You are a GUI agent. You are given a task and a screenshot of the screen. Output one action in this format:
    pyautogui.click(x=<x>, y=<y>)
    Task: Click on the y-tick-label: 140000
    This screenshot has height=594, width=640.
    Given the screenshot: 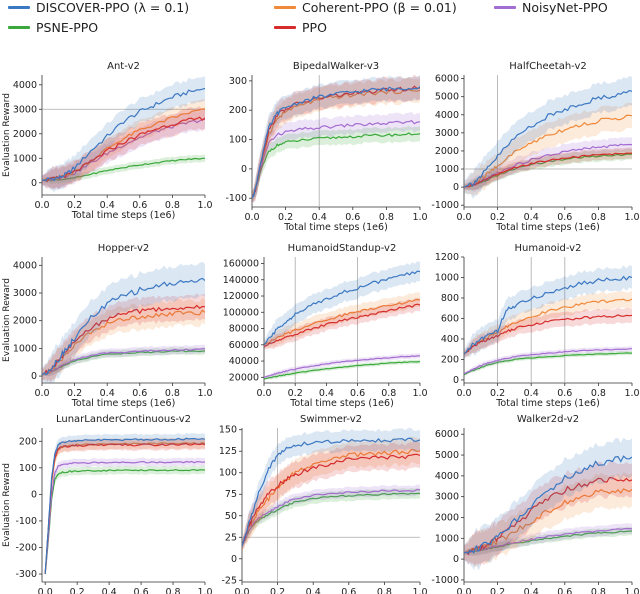 What is the action you would take?
    pyautogui.click(x=241, y=280)
    